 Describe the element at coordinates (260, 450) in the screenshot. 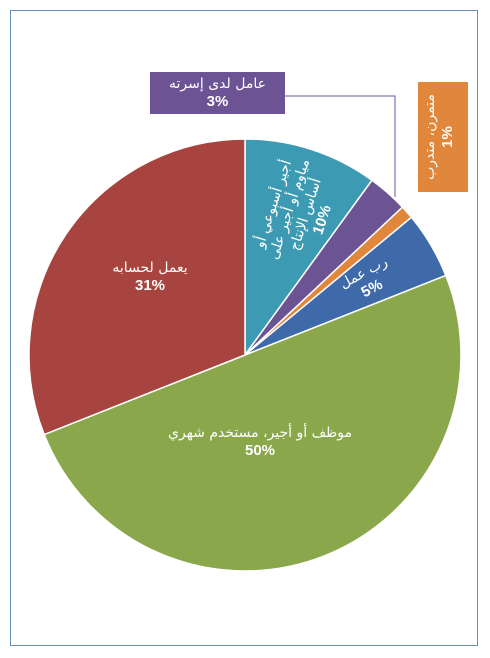

I see `value-label: 50%` at that location.